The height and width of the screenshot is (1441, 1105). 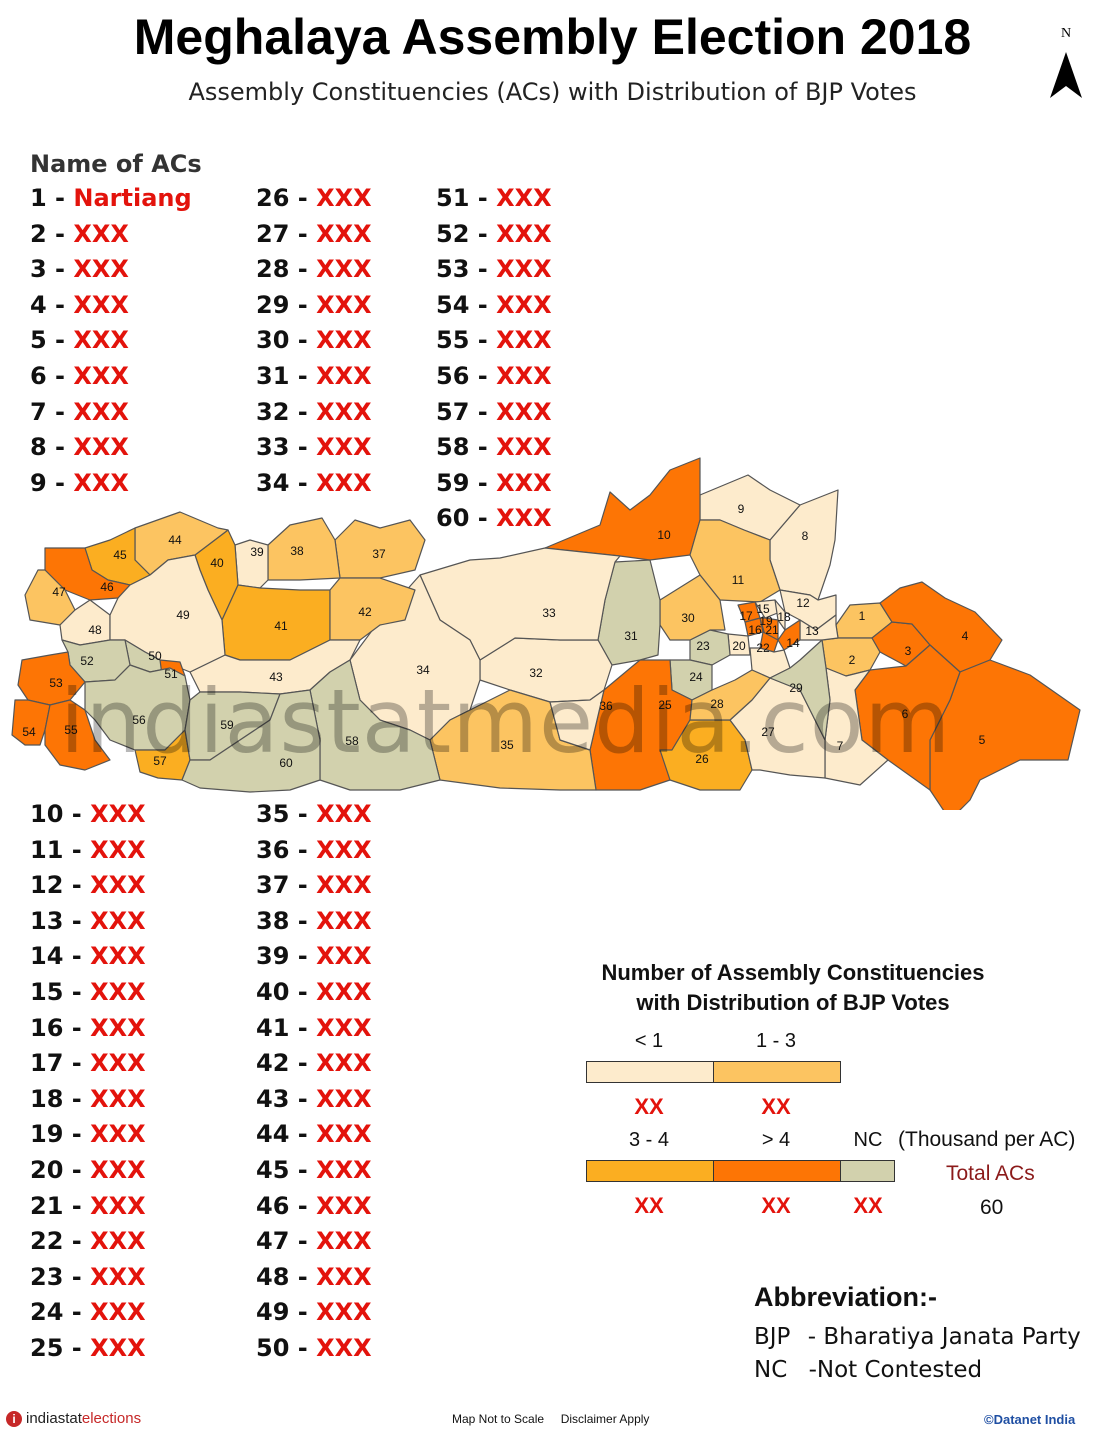 I want to click on ac-list-item: 36 - XXX, so click(x=314, y=853).